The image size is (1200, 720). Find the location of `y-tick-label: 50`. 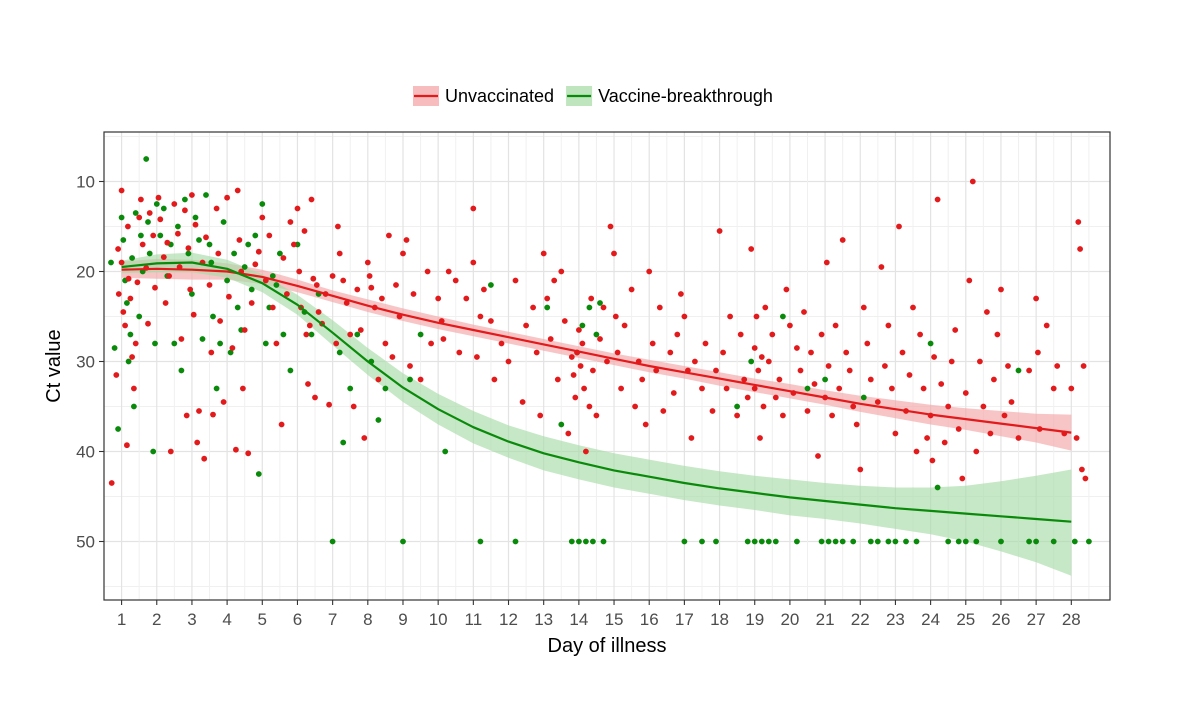

y-tick-label: 50 is located at coordinates (85, 542).